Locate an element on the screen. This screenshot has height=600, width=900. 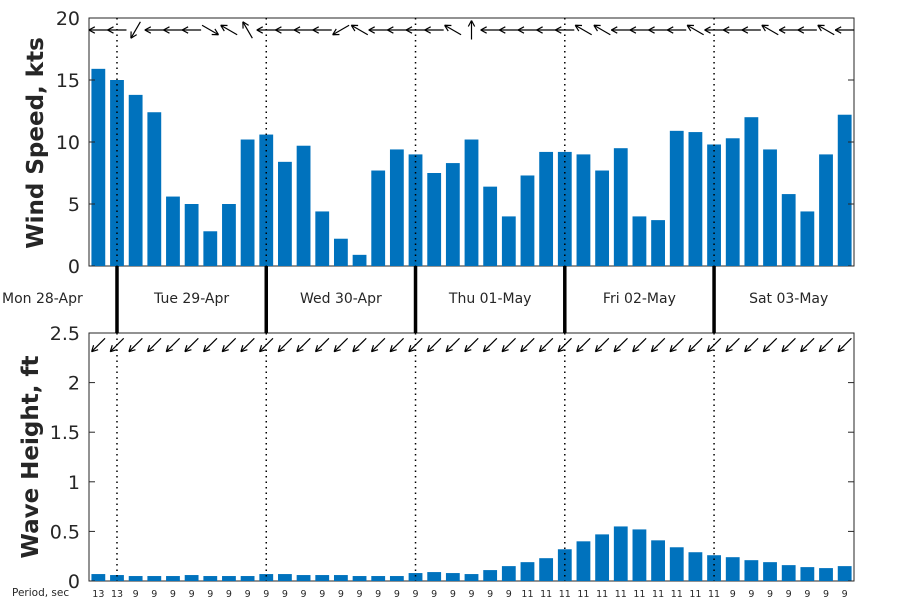
wave-y-axis-label: Wave Height, ft is located at coordinates (31, 457).